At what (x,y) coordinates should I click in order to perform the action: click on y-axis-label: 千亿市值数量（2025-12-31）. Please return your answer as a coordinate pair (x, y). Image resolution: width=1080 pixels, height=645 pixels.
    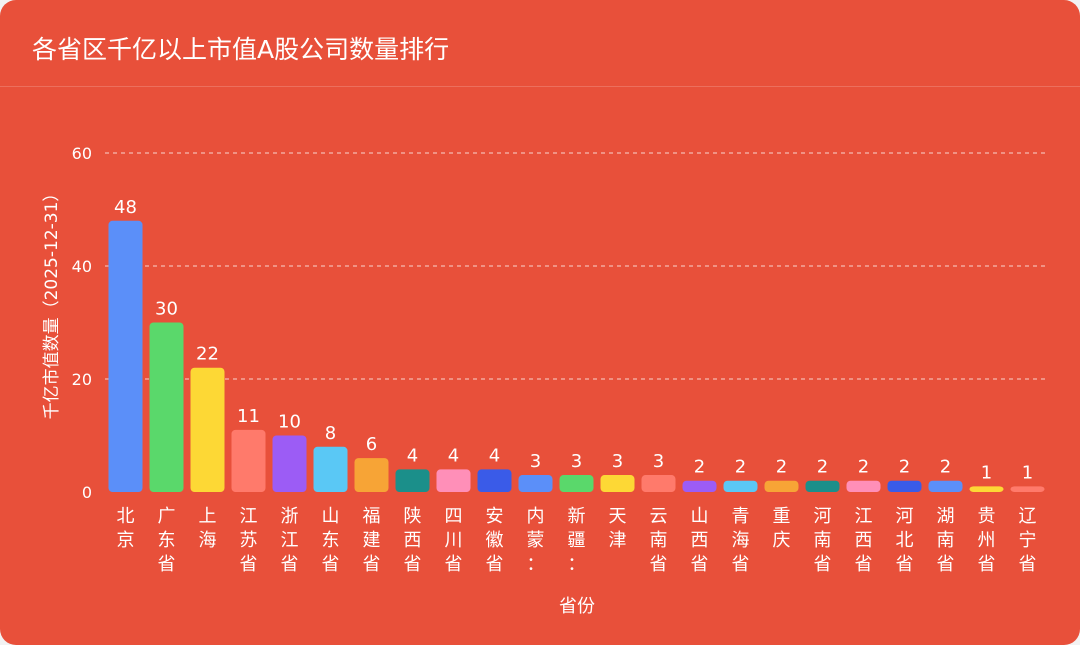
    Looking at the image, I should click on (52, 302).